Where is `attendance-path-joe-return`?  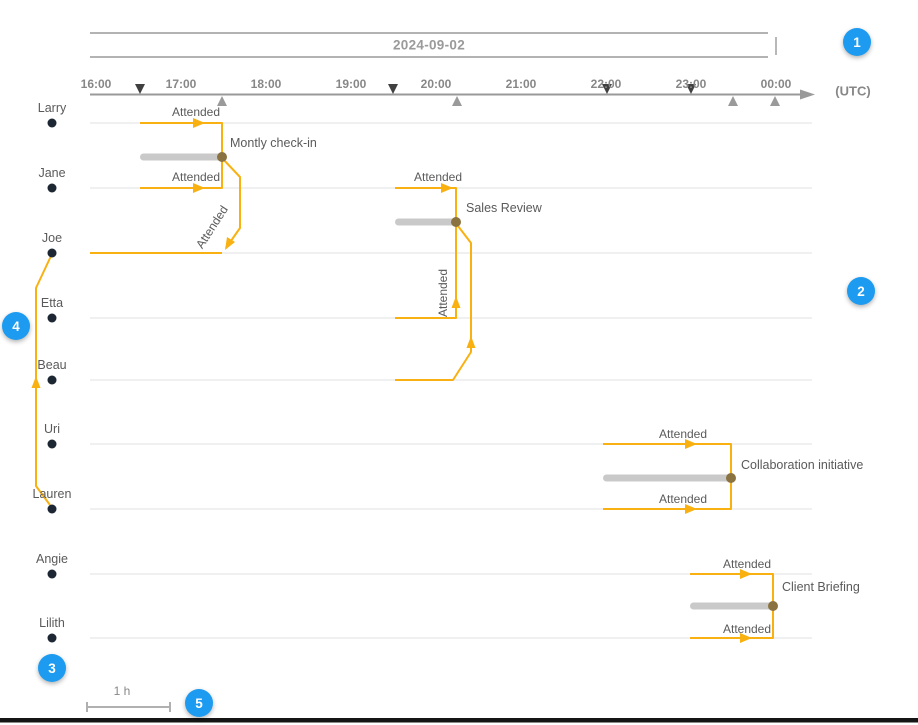
attendance-path-joe-return is located at coordinates (231, 203).